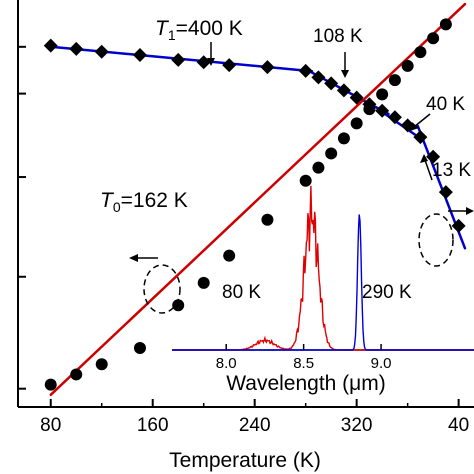 Image resolution: width=474 pixels, height=474 pixels. Describe the element at coordinates (172, 35) in the screenshot. I see `annotation-t1-sub: 1` at that location.